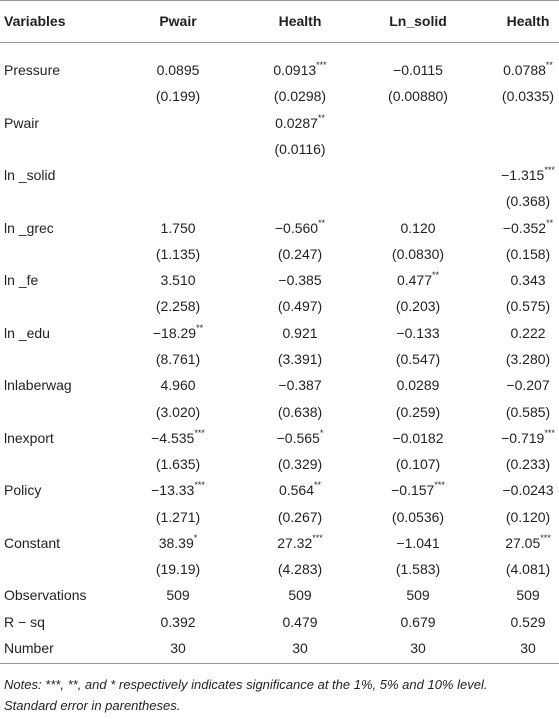  I want to click on coefficient: 27.32***, so click(300, 541).